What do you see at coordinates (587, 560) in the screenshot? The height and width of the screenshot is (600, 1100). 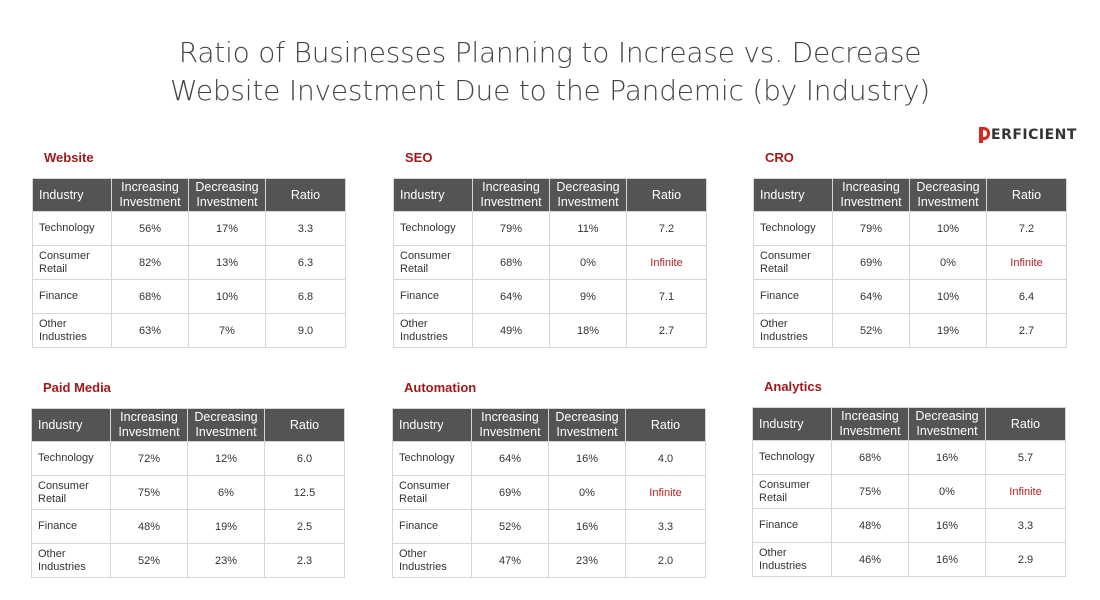 I see `decreasing-cell: 23%` at bounding box center [587, 560].